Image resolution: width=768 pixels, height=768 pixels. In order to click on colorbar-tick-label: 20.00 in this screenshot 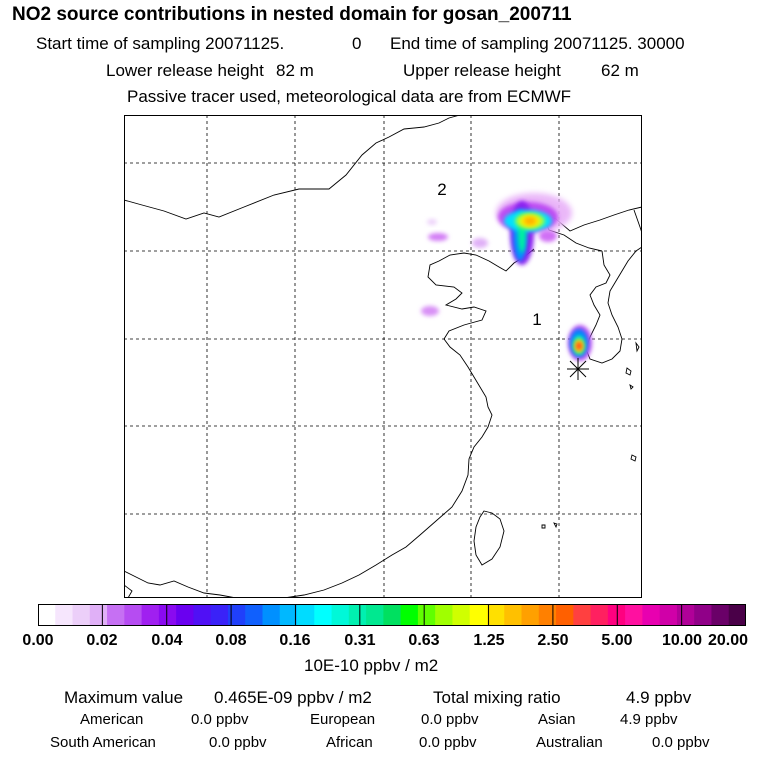, I will do `click(728, 640)`.